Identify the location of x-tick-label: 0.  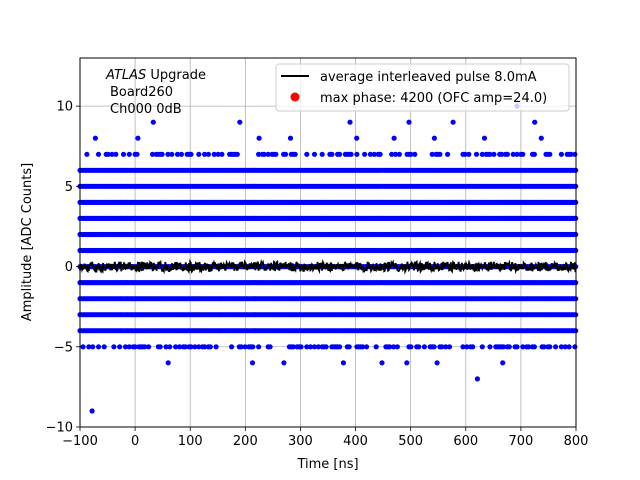
(135, 441).